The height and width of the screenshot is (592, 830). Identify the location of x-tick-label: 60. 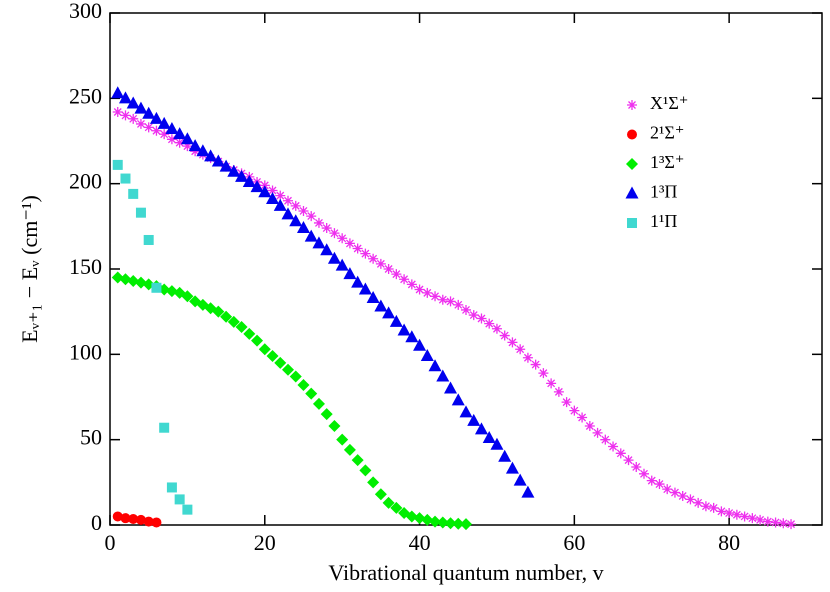
(574, 542).